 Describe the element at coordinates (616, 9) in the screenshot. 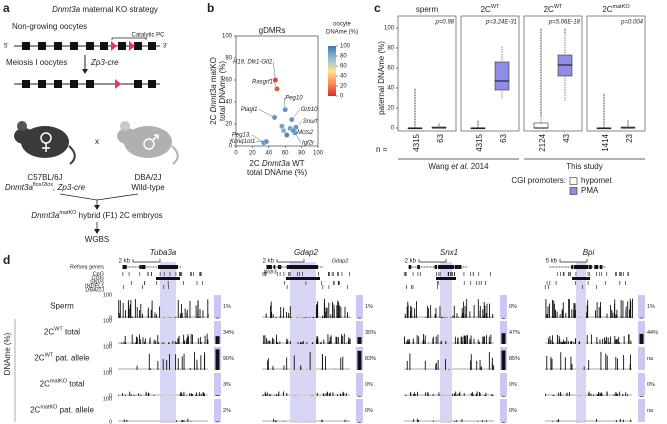

I see `group-title: 2CmatKO` at that location.